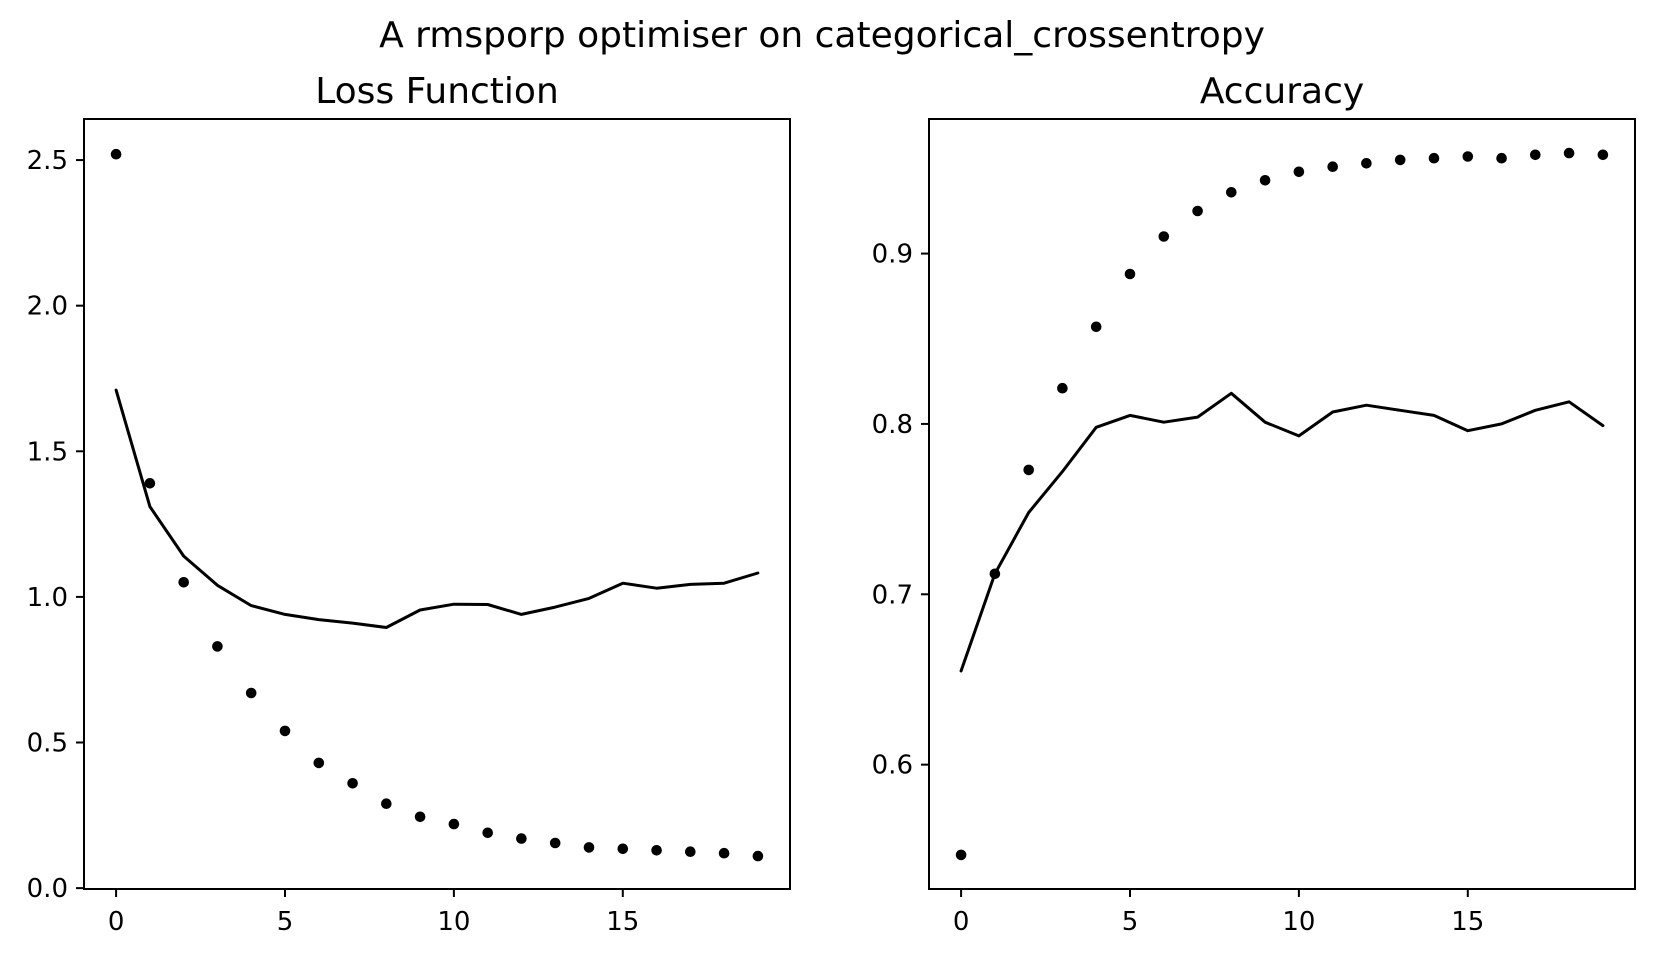 This screenshot has width=1653, height=957. Describe the element at coordinates (1282, 91) in the screenshot. I see `subplot-title-accuracy: Accuracy` at that location.